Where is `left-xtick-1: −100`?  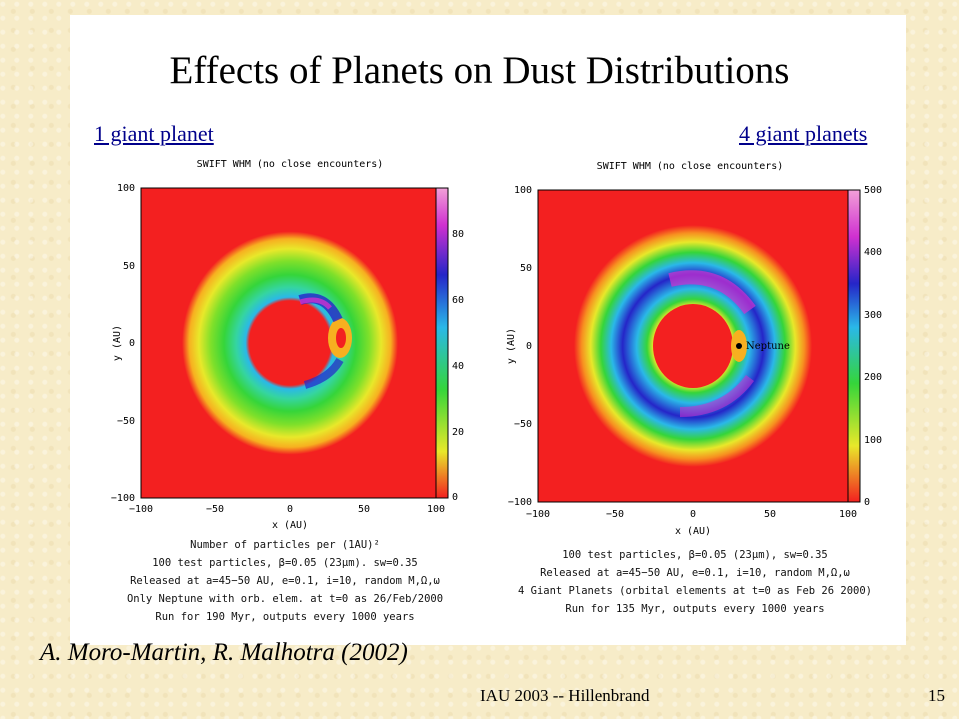
left-xtick-1: −100 is located at coordinates (141, 509).